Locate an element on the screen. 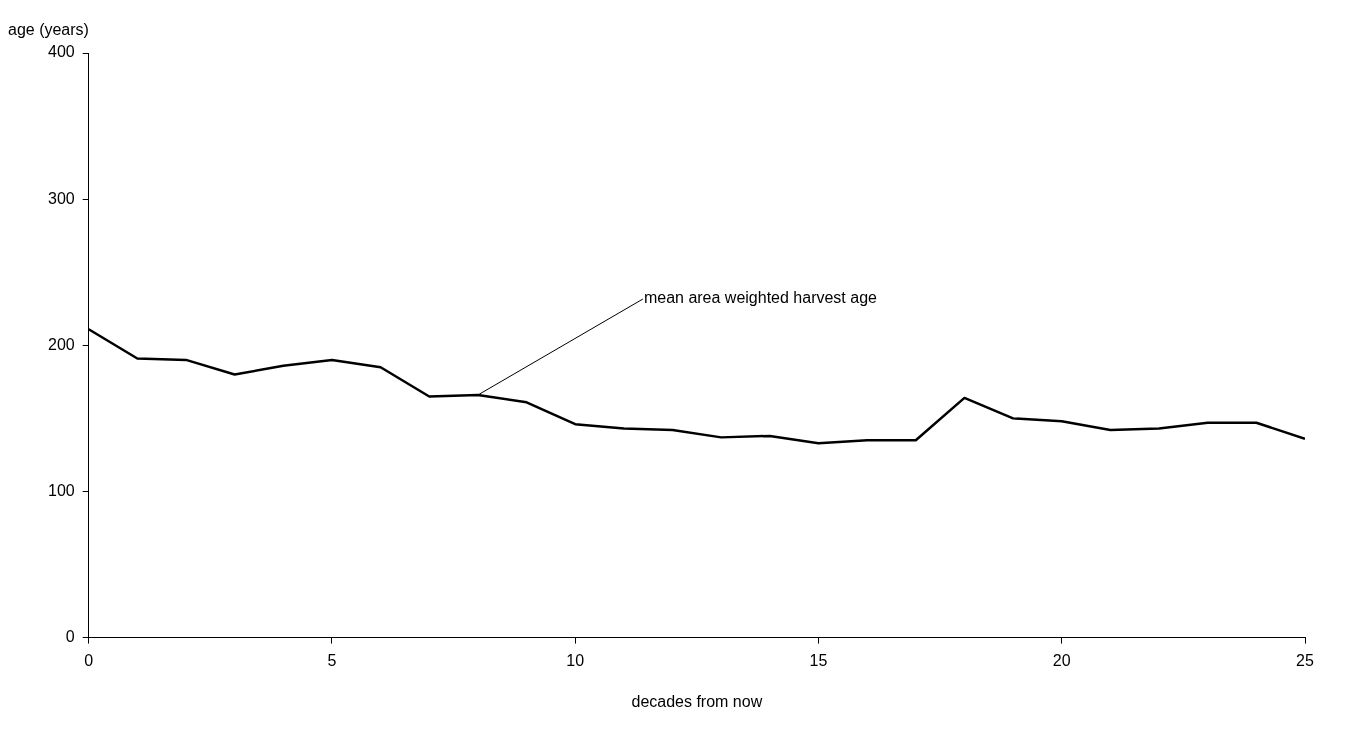 Image resolution: width=1361 pixels, height=730 pixels. y-axis-title: age (years) is located at coordinates (48, 30).